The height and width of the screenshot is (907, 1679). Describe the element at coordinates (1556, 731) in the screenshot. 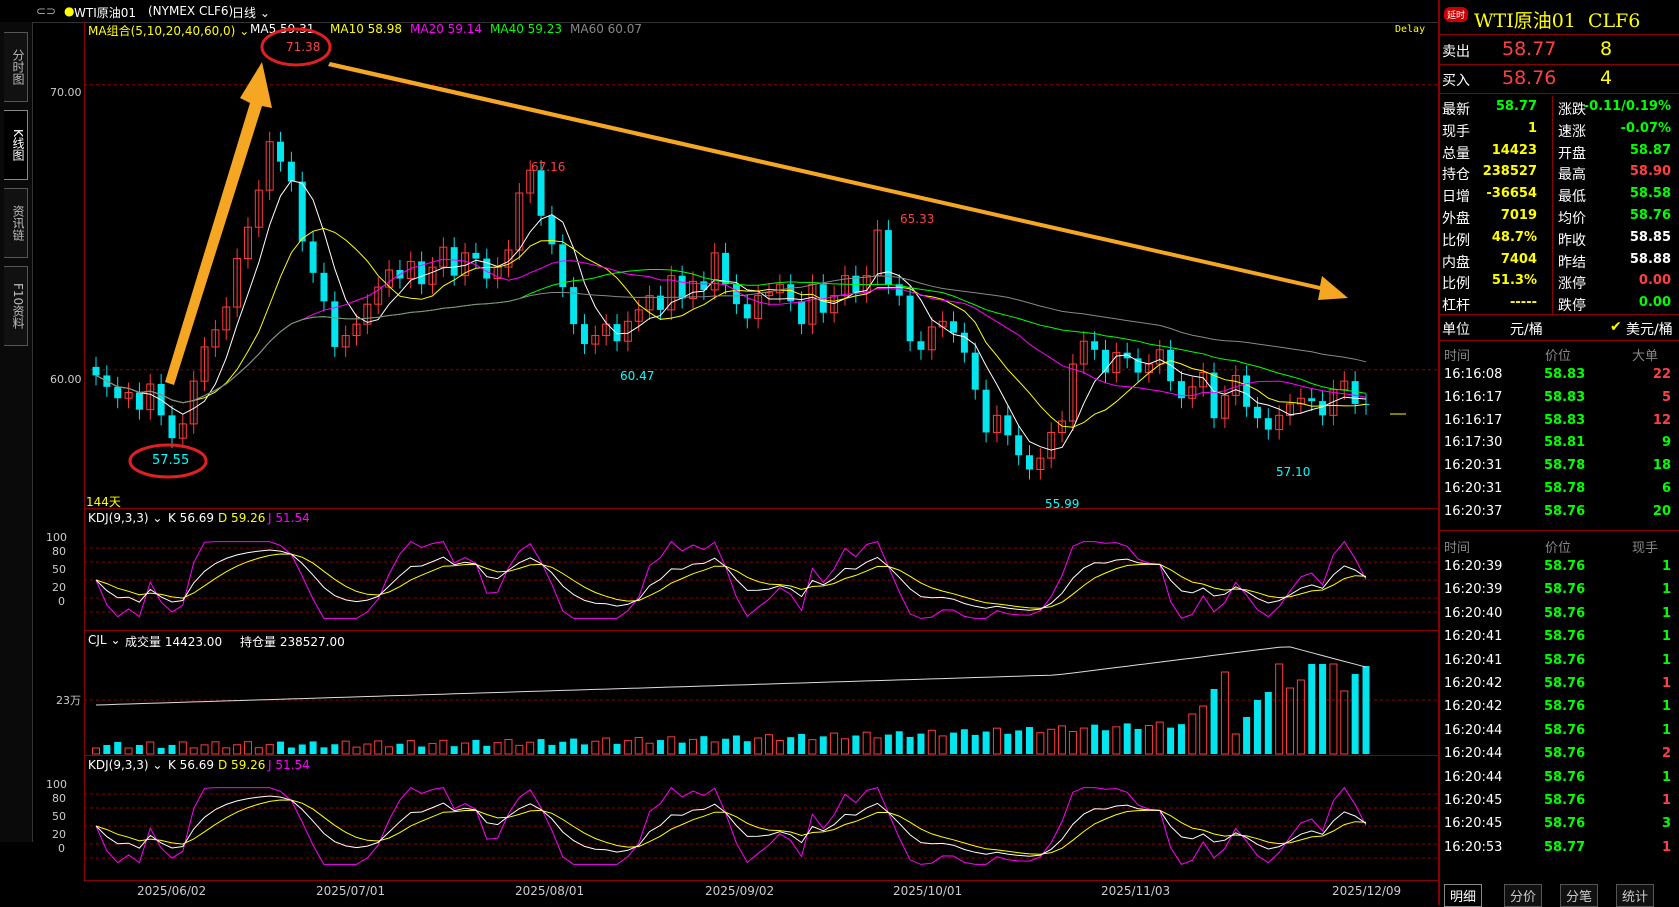

I see `tick-row: 16:20:44 58.76 1` at that location.